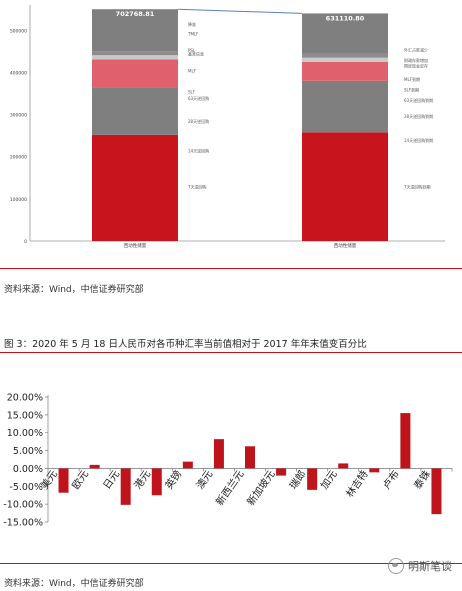  What do you see at coordinates (418, 100) in the screenshot?
I see `series-label-right: 63天逆回购到期` at bounding box center [418, 100].